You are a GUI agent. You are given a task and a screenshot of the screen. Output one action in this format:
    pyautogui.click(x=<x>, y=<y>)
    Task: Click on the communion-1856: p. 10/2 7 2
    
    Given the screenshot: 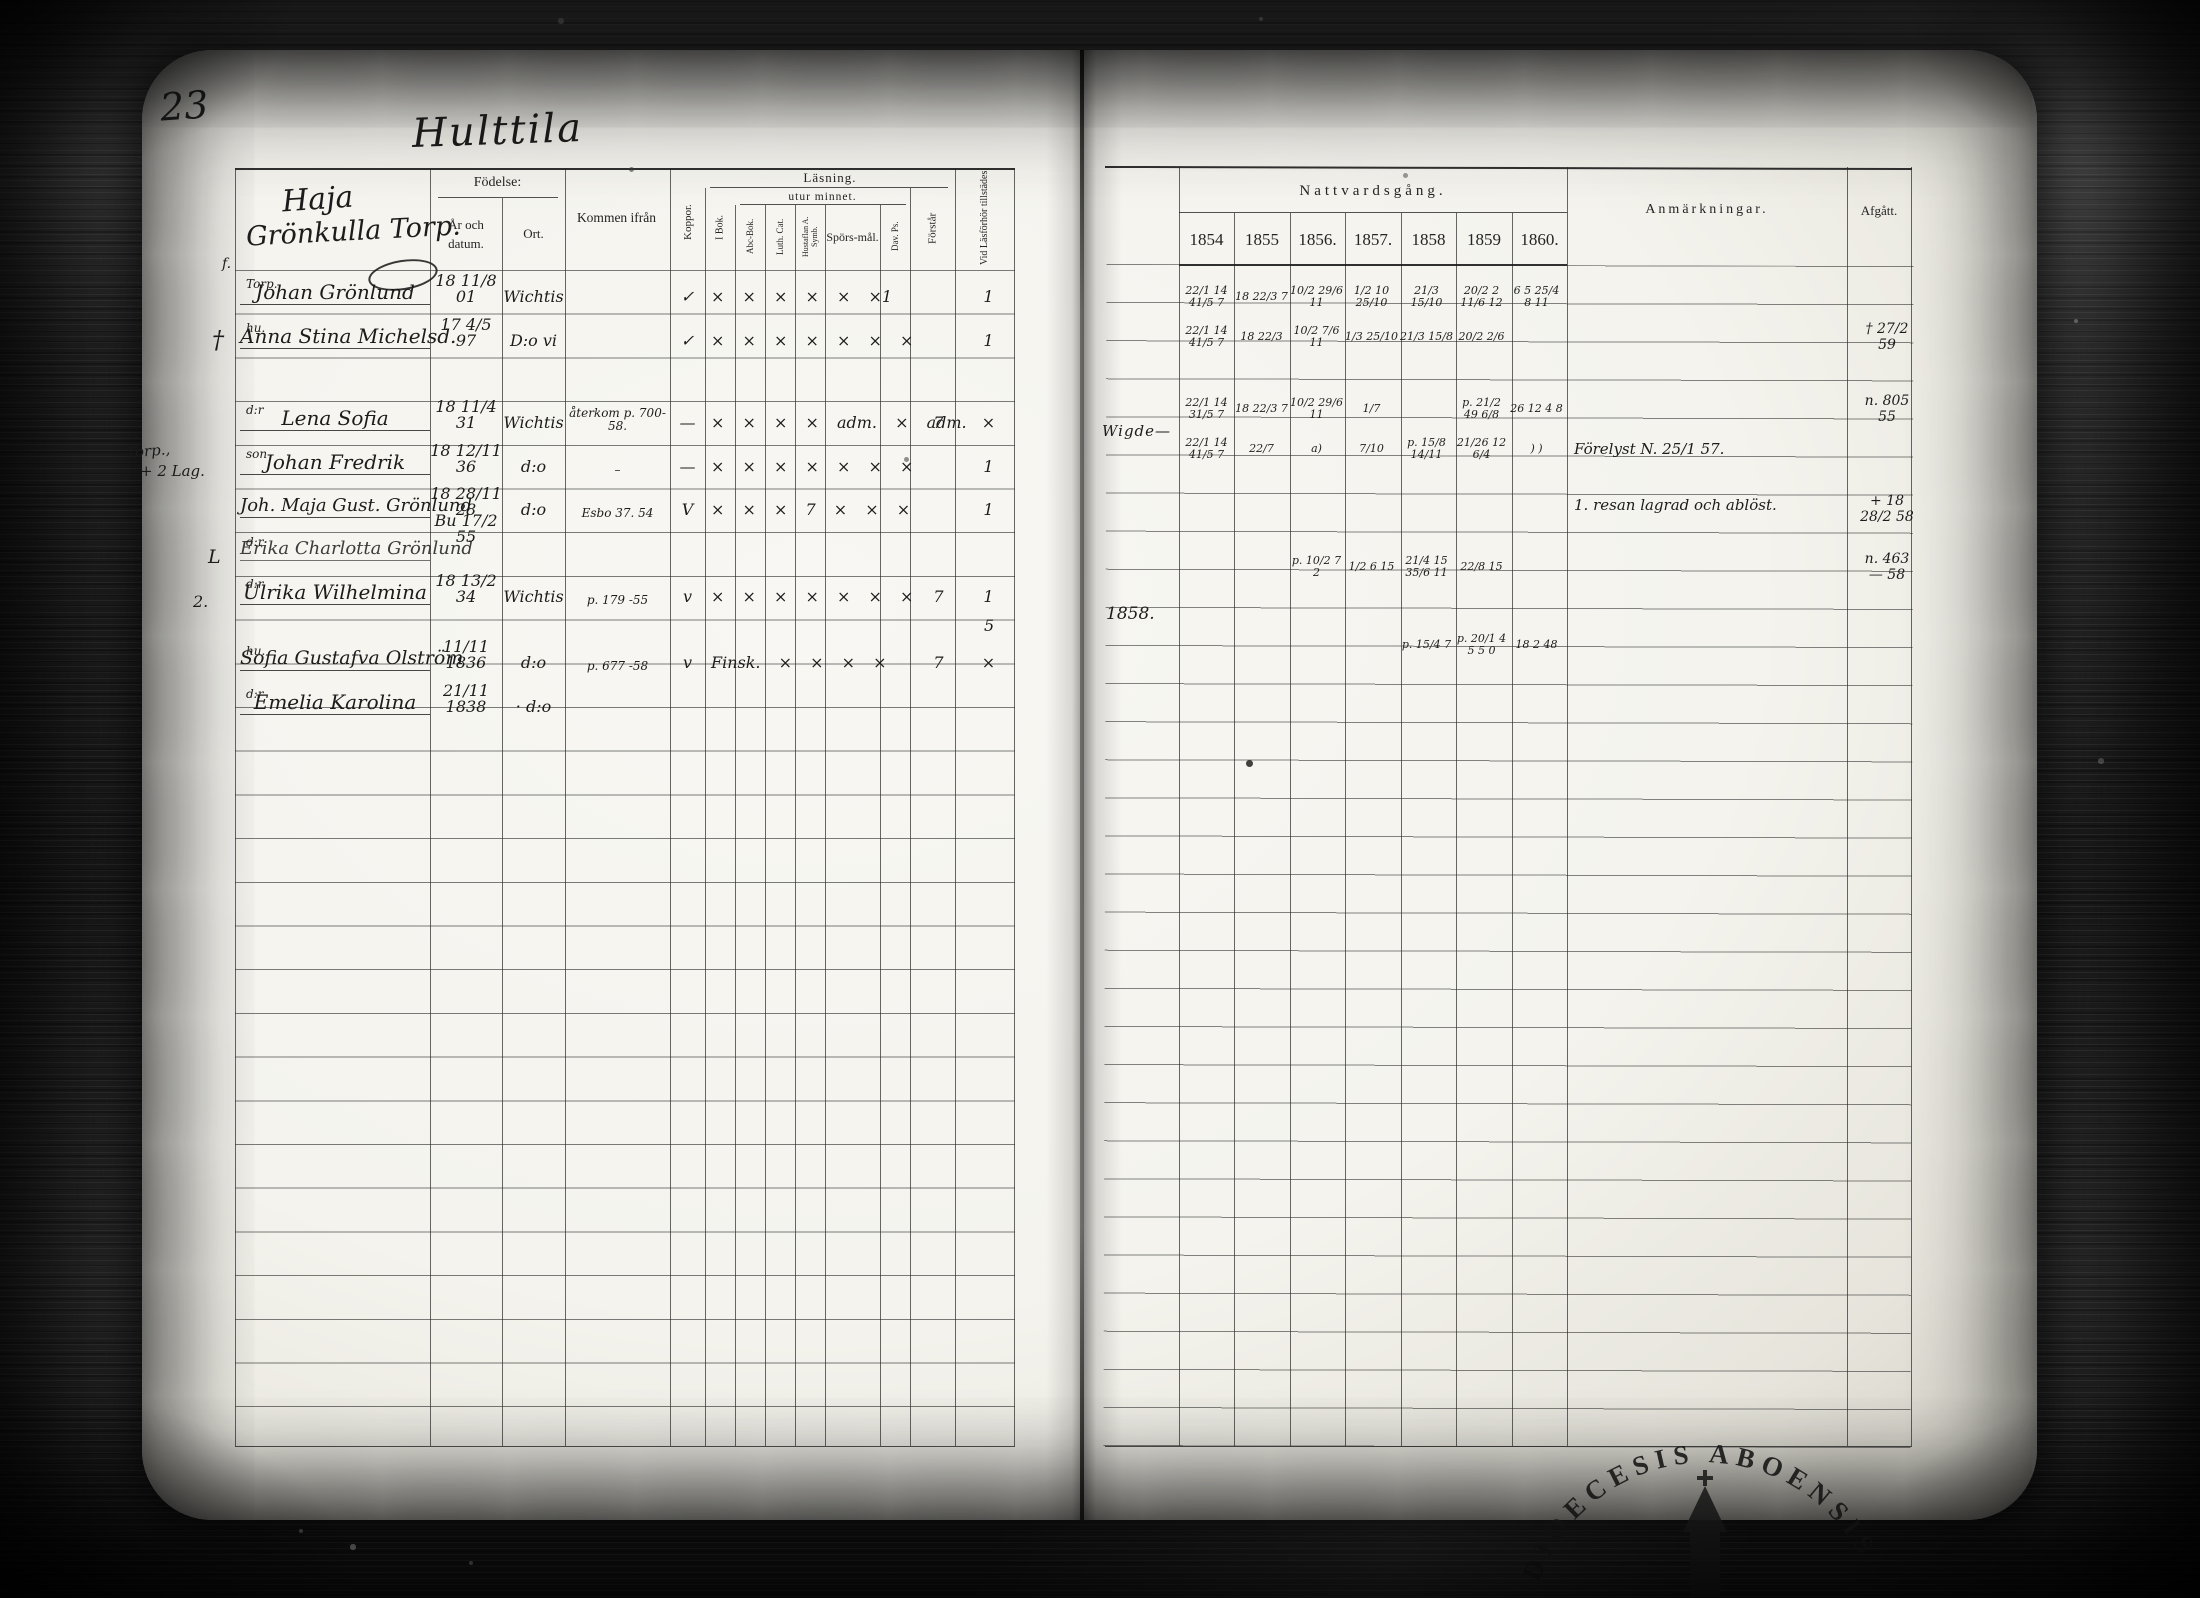 What is the action you would take?
    pyautogui.click(x=1316, y=566)
    